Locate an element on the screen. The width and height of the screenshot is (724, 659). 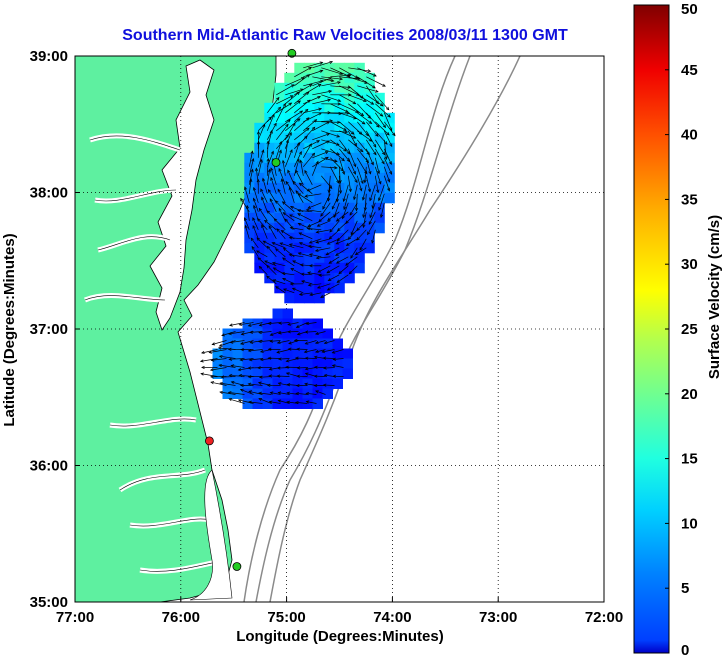
station-markers is located at coordinates (250, 309).